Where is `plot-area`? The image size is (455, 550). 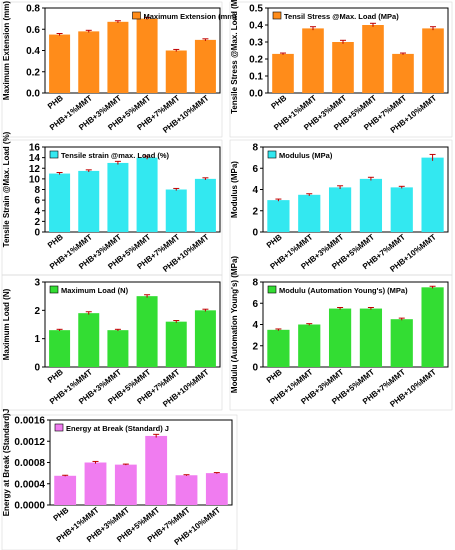 plot-area is located at coordinates (132, 324).